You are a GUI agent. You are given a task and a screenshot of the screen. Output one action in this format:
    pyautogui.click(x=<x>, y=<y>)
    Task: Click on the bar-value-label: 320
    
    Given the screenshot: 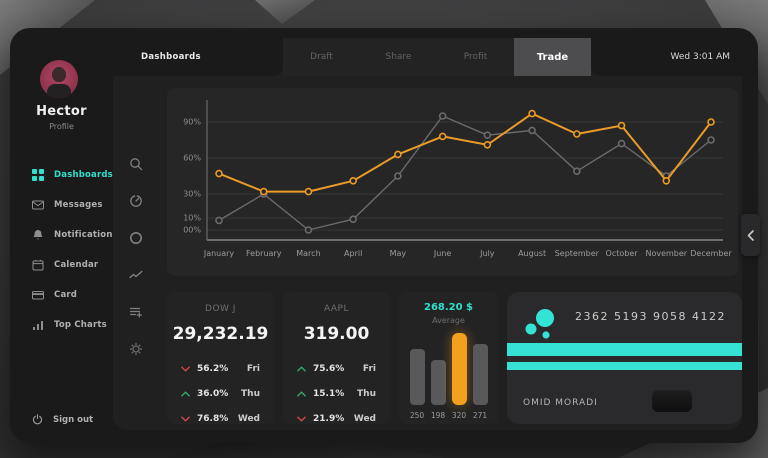 What is the action you would take?
    pyautogui.click(x=459, y=415)
    